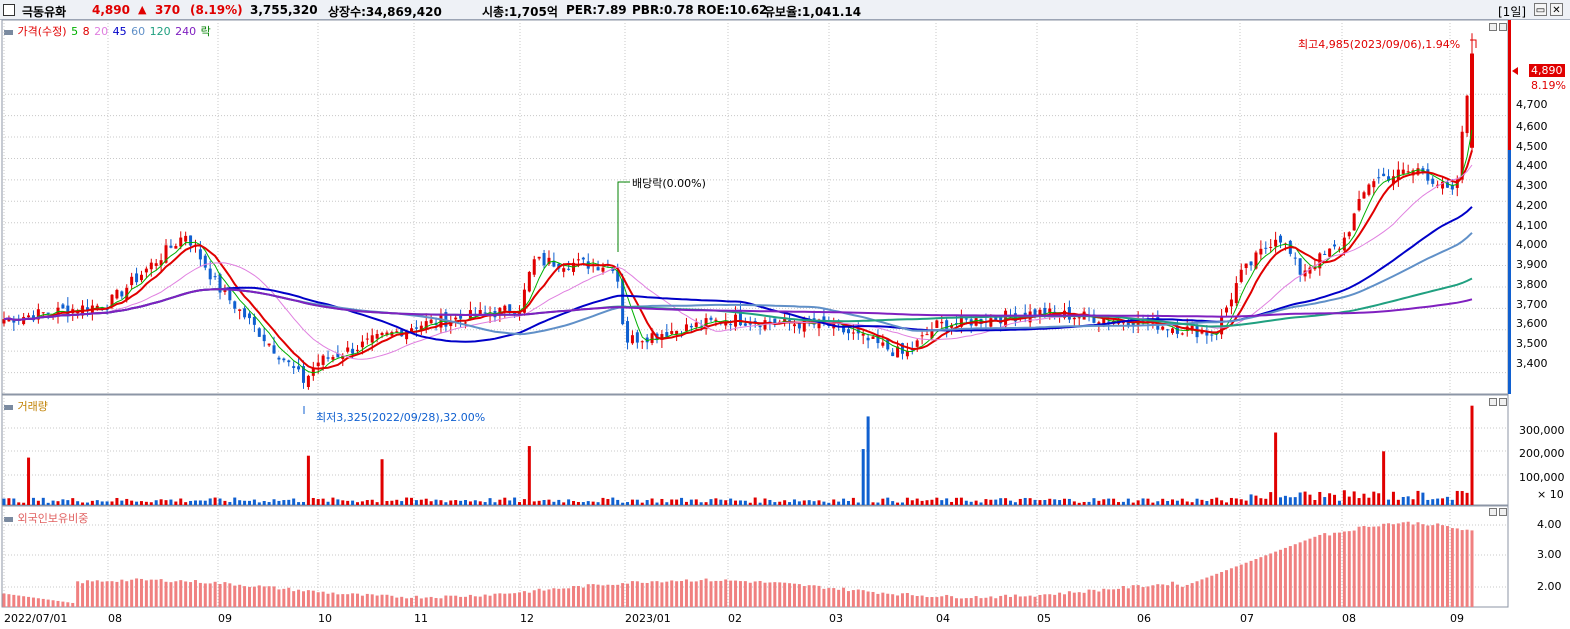 This screenshot has height=629, width=1570. I want to click on stock-name: 극동유화, so click(44, 12).